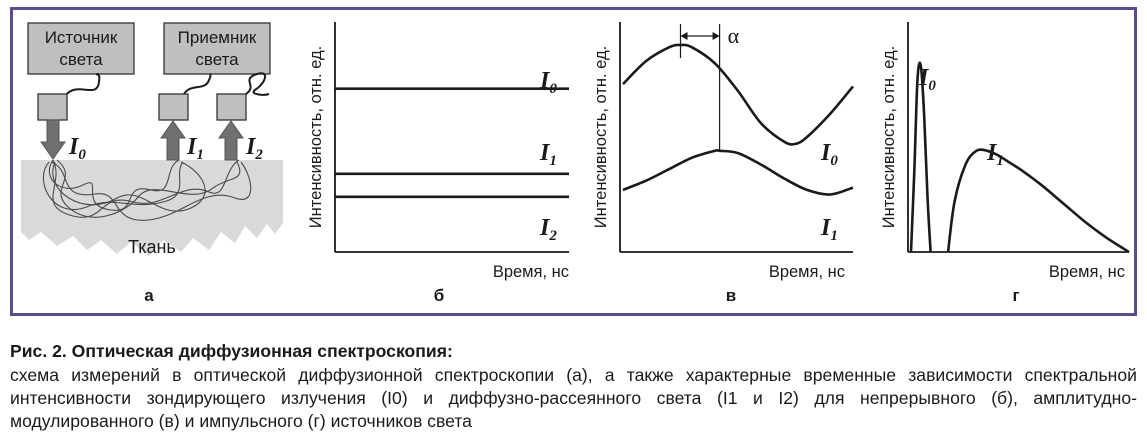  Describe the element at coordinates (217, 48) in the screenshot. I see `light-receiver-box` at that location.